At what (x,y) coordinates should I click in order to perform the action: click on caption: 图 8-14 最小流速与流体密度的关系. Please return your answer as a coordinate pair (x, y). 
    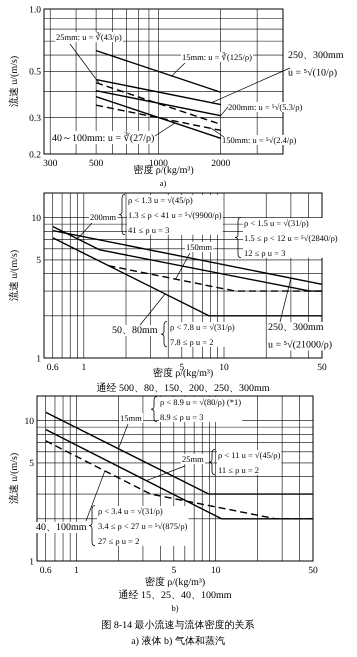
    Looking at the image, I should click on (178, 625).